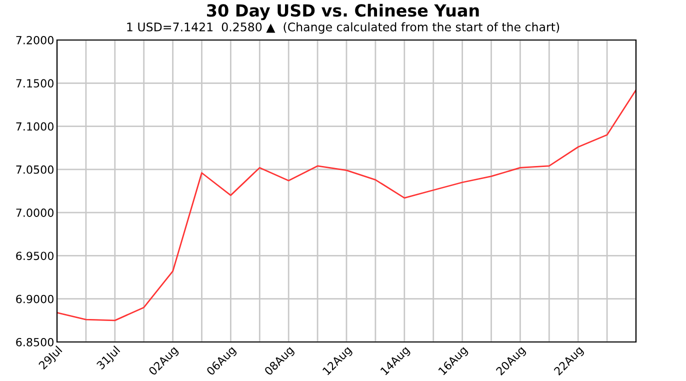 The width and height of the screenshot is (686, 381). I want to click on y-tick-label: 6.9500, so click(35, 256).